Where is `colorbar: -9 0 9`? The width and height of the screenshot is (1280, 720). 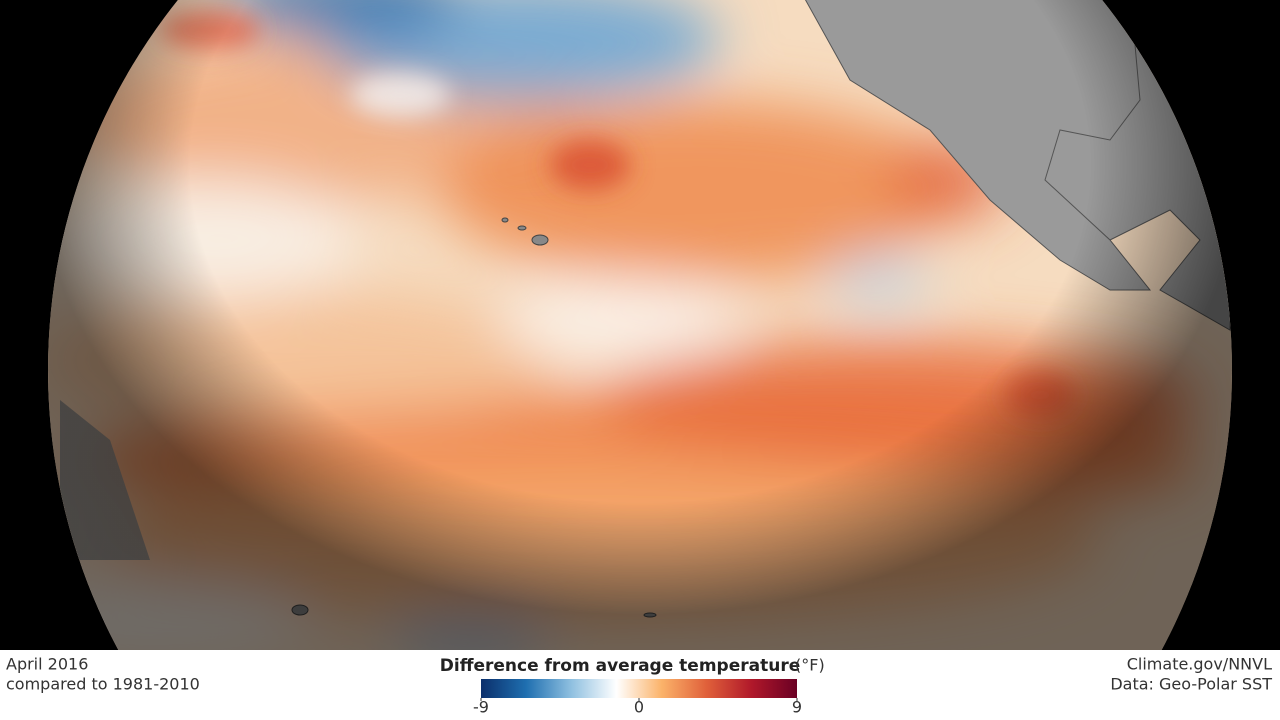
colorbar: -9 0 9 is located at coordinates (637, 698).